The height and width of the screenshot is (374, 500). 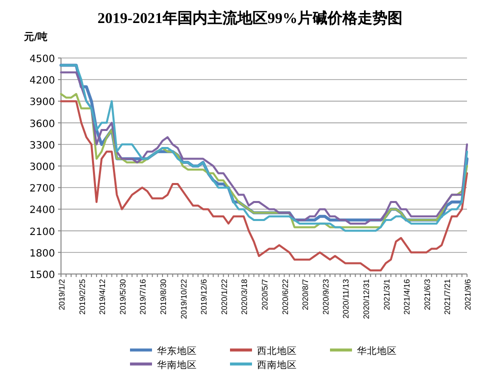 I want to click on x-tick-label: 2020/1/22, so click(x=224, y=296).